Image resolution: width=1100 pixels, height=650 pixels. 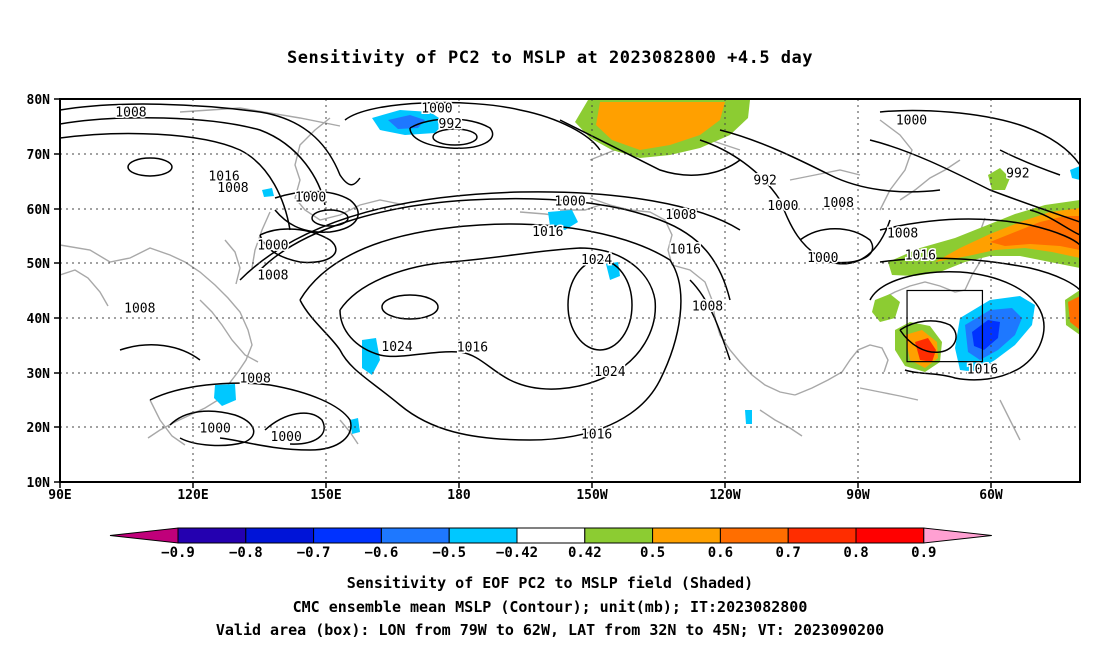 What do you see at coordinates (39, 264) in the screenshot?
I see `lat-label: 50N` at bounding box center [39, 264].